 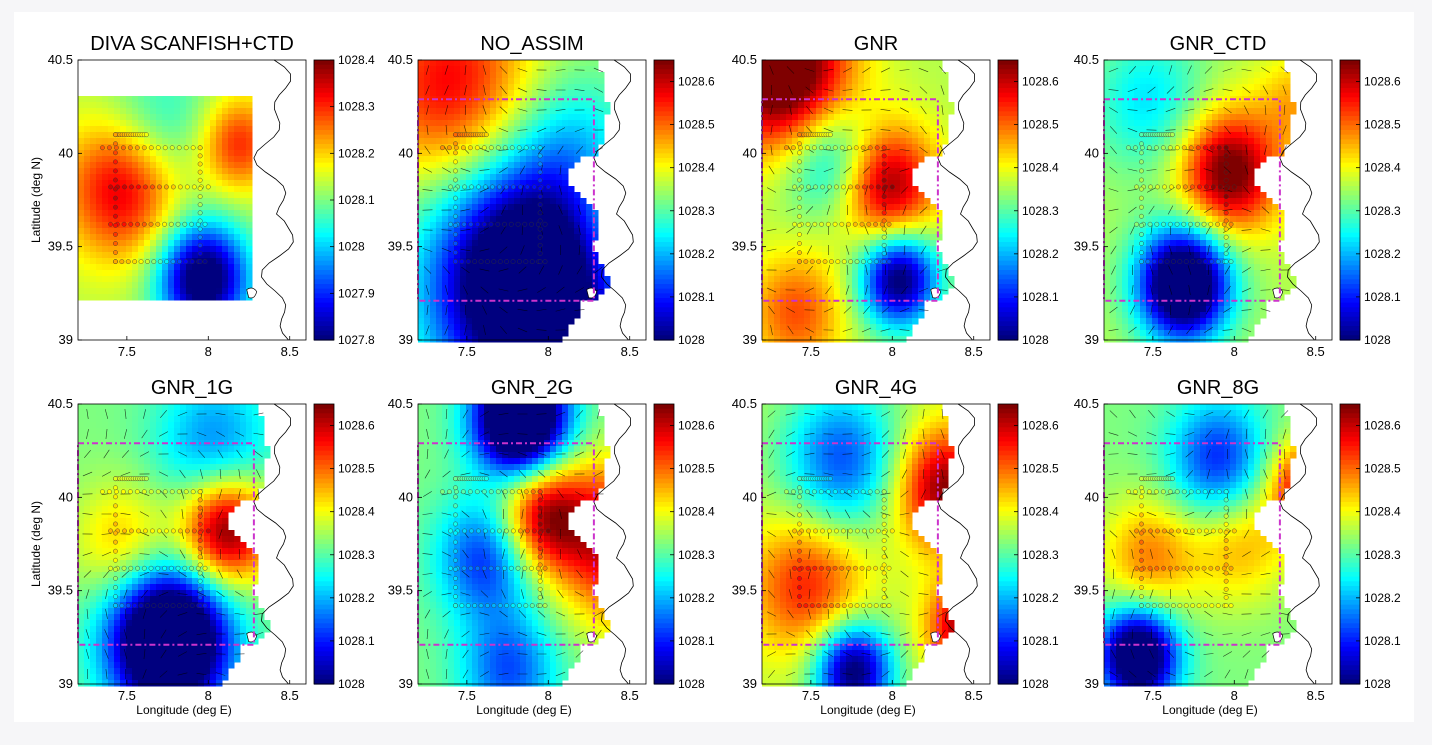 I want to click on colorbar-tick-label: 1028.3, so click(x=1040, y=211).